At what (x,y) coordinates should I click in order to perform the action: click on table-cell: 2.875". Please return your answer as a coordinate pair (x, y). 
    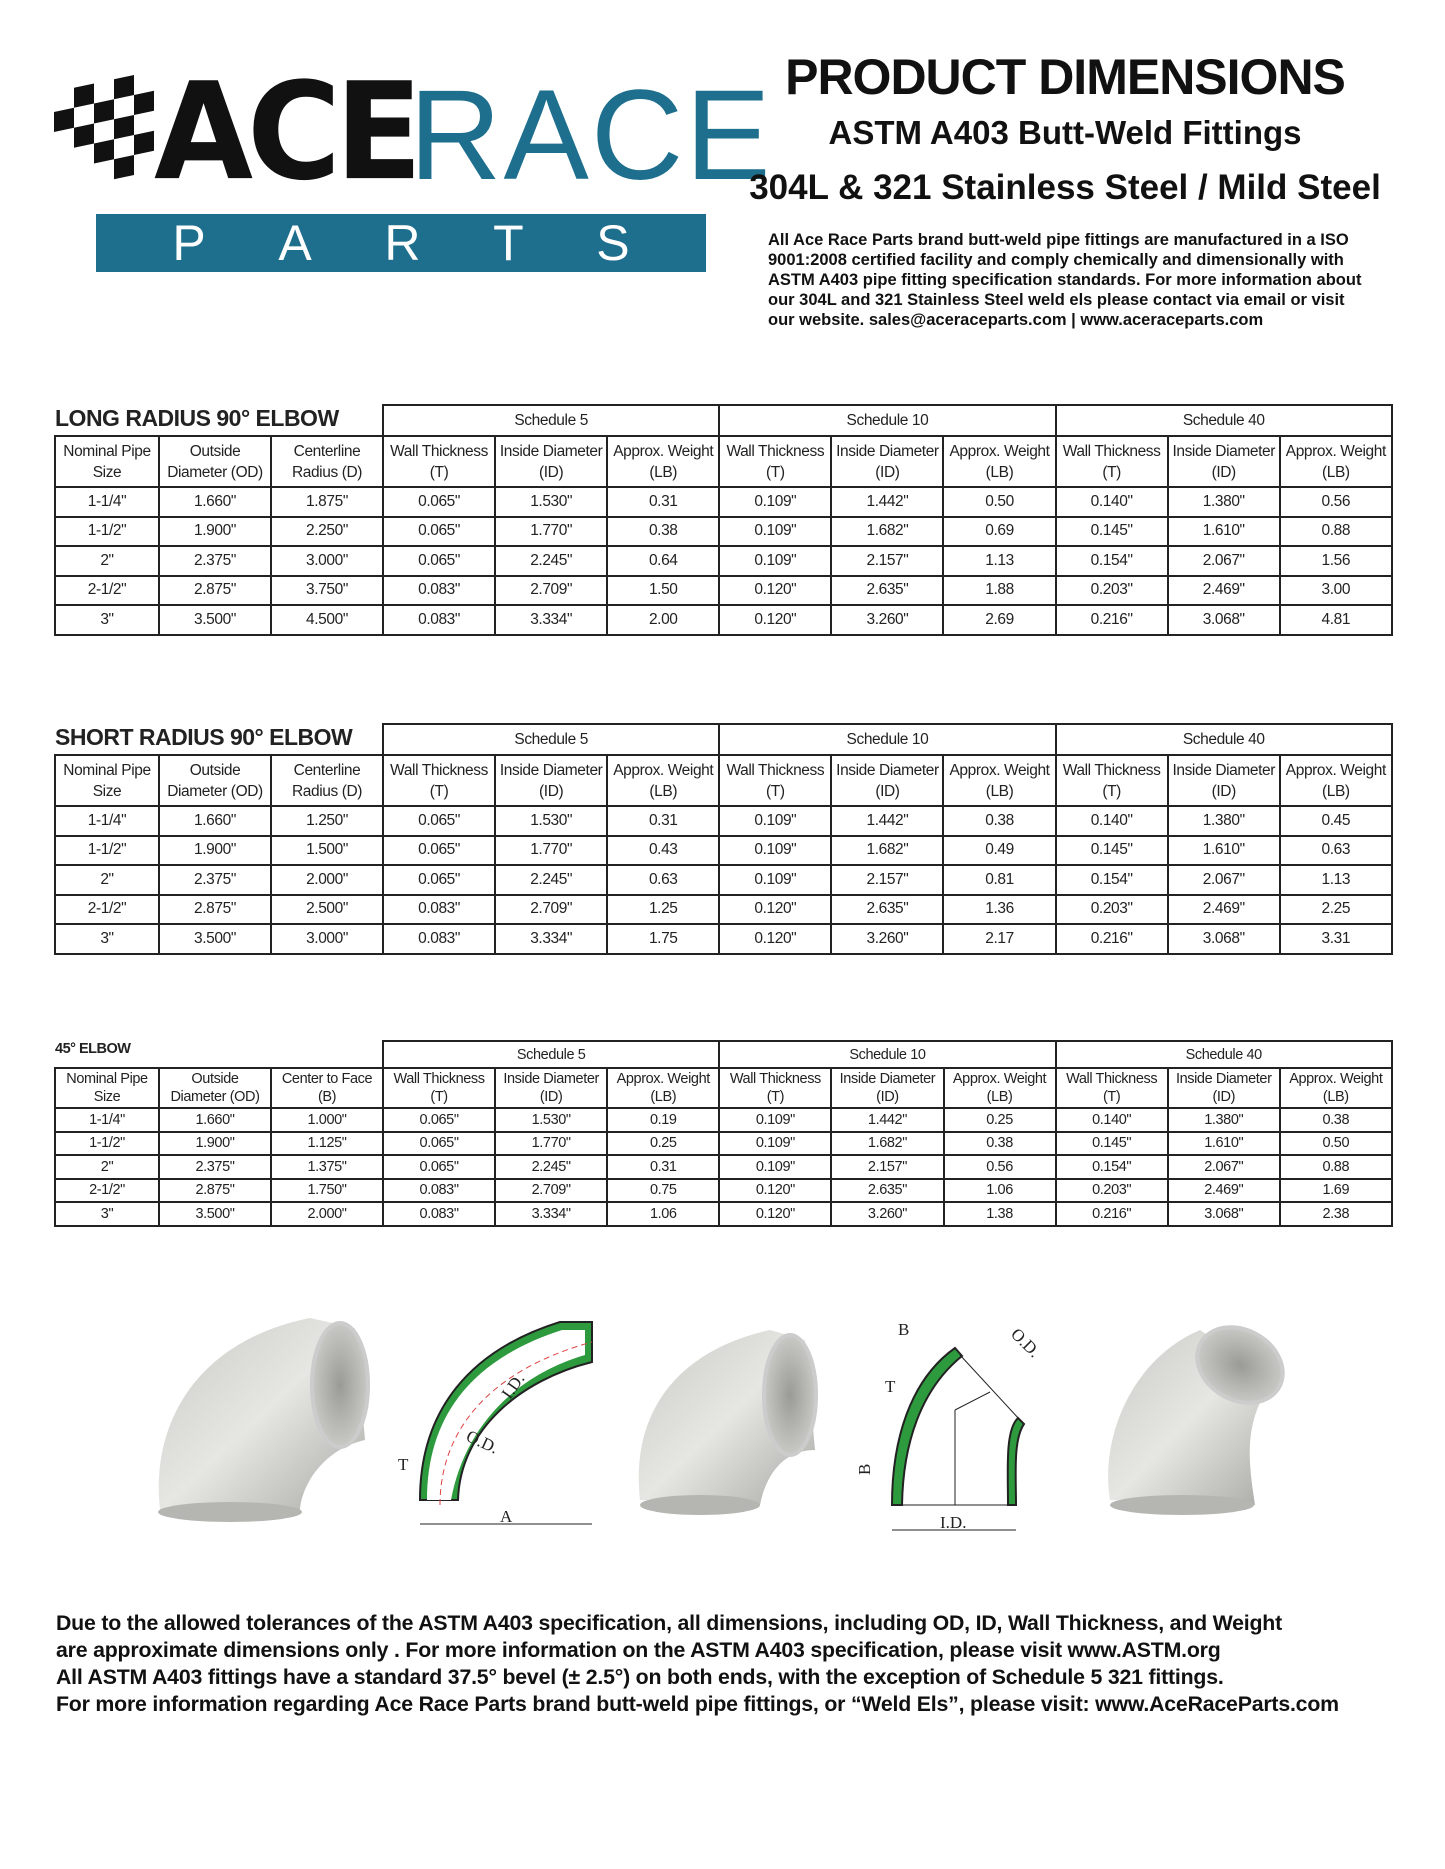
    Looking at the image, I should click on (215, 909).